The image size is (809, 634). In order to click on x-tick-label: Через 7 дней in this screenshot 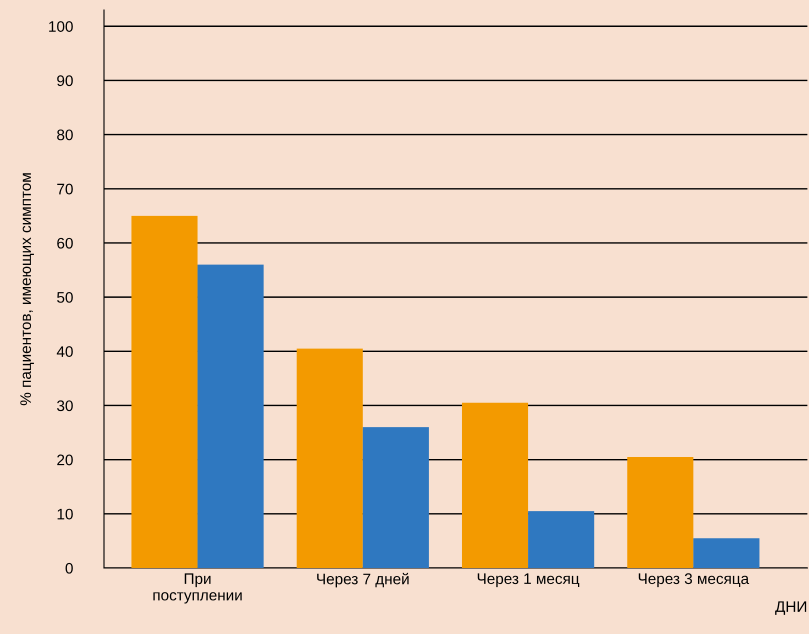, I will do `click(363, 580)`.